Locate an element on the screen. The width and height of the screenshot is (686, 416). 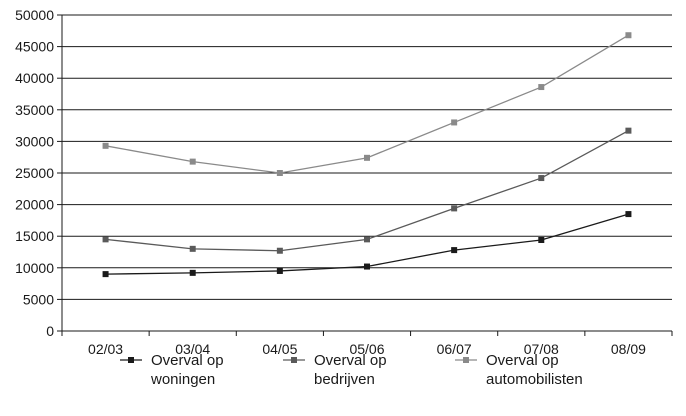
y-tick-label: 30000 is located at coordinates (34, 141).